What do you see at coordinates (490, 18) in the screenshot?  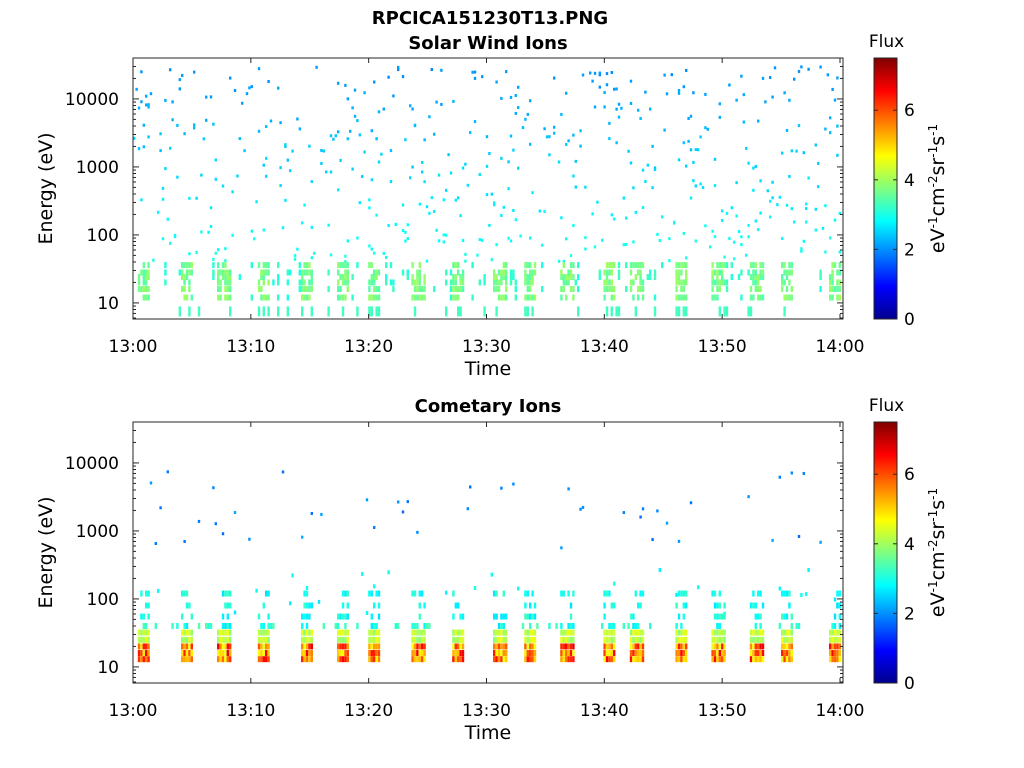 I see `figure-title: RPCICA151230T13.PNG` at bounding box center [490, 18].